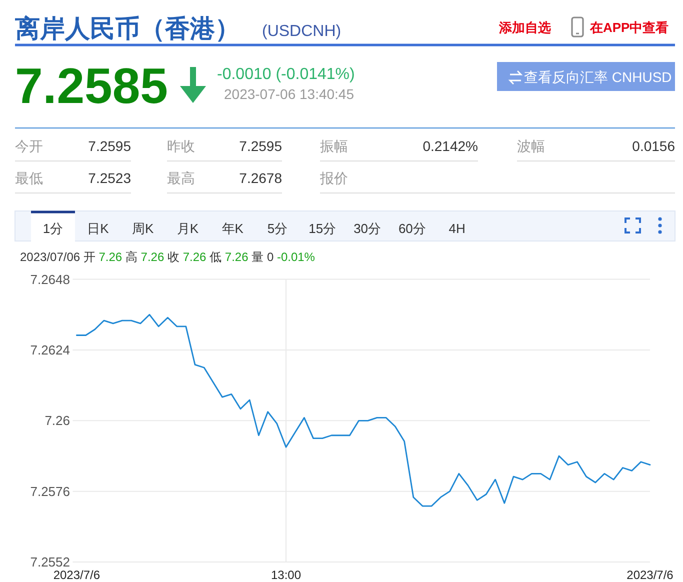 Image resolution: width=683 pixels, height=582 pixels. What do you see at coordinates (57, 420) in the screenshot?
I see `ytick: 7.26` at bounding box center [57, 420].